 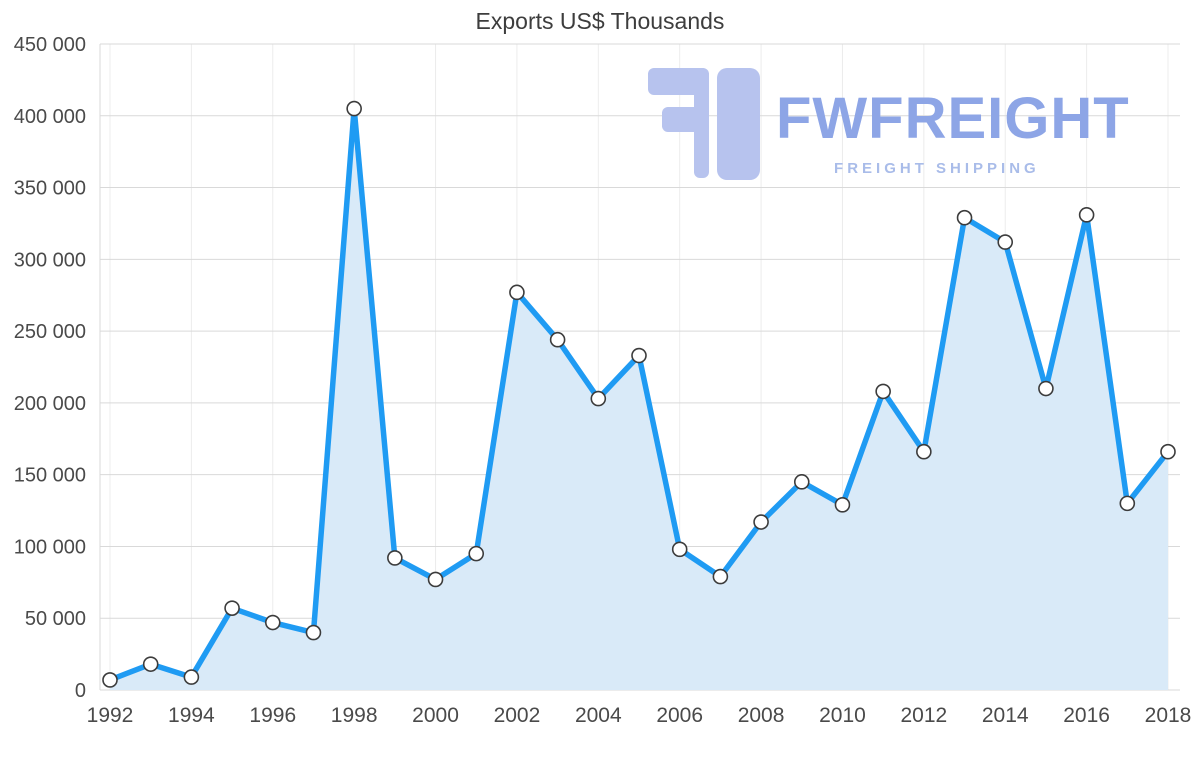 I want to click on svg-text: 0, so click(x=80, y=691).